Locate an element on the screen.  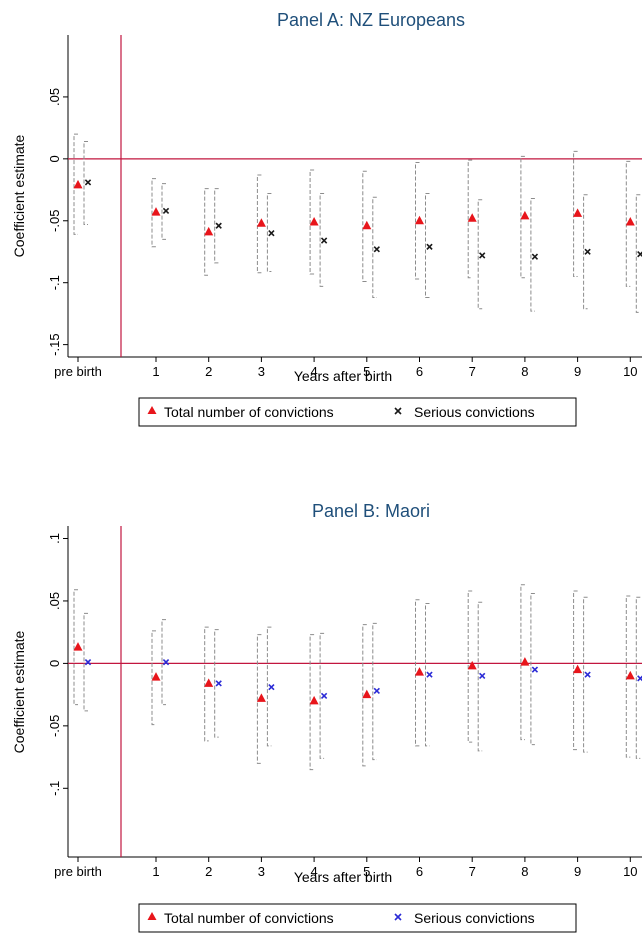
x-tick-label: 9 is located at coordinates (577, 371).